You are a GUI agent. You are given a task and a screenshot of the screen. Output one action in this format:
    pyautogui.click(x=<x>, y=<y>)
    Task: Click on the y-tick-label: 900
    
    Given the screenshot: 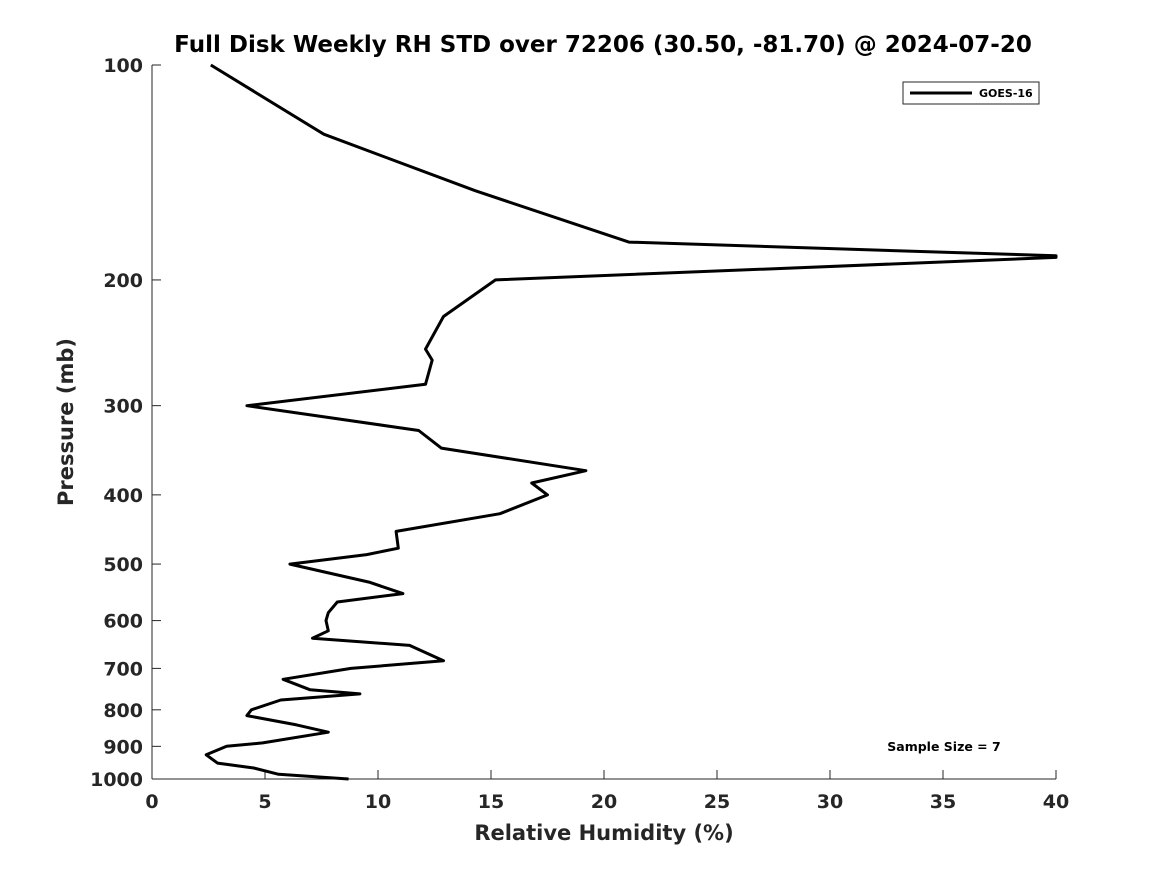 What is the action you would take?
    pyautogui.click(x=123, y=747)
    